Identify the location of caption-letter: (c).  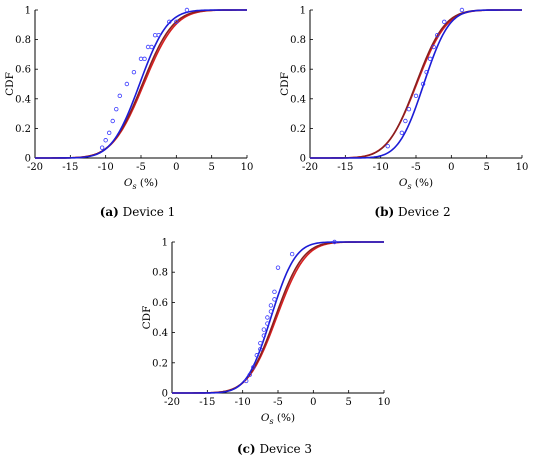
(246, 449).